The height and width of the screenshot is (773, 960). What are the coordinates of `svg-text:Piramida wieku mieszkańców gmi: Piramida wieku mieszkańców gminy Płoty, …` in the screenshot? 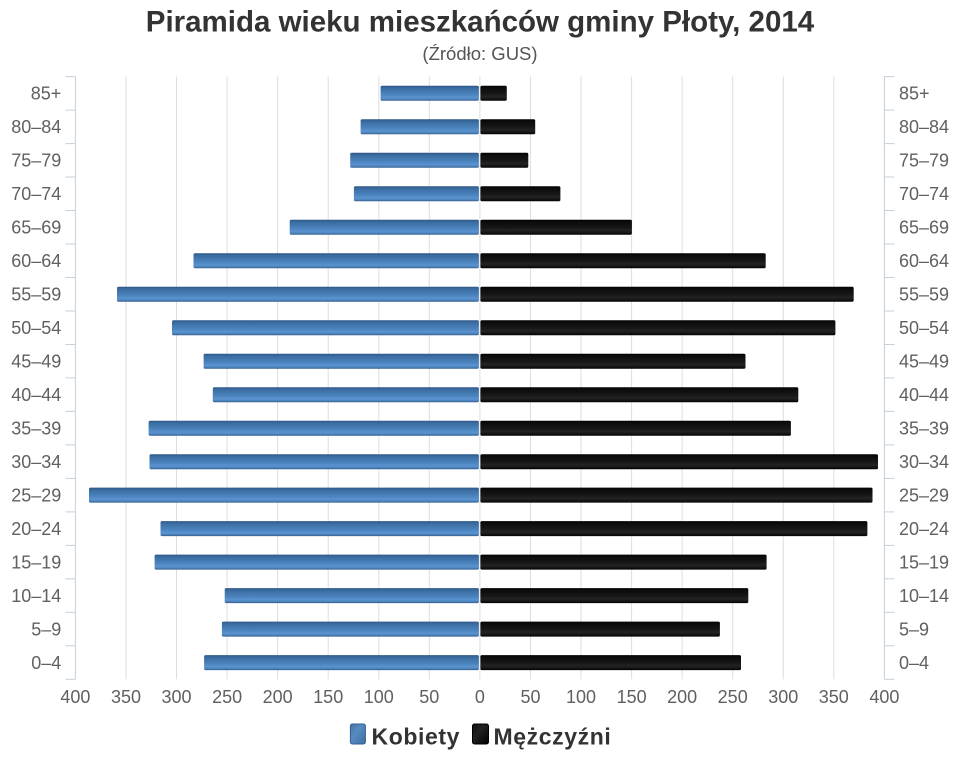 It's located at (480, 22).